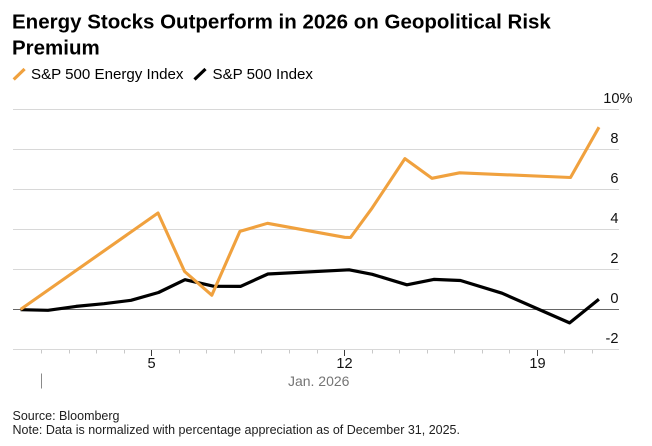 This screenshot has width=652, height=446. Describe the element at coordinates (614, 259) in the screenshot. I see `svg-text: 2` at that location.